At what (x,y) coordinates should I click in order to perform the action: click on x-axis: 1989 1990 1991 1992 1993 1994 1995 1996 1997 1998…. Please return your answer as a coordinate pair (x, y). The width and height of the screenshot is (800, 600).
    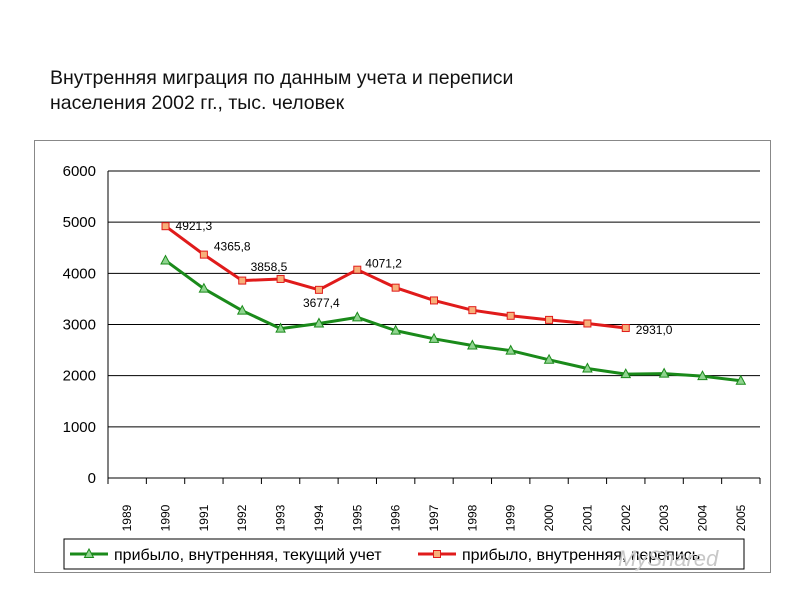
    Looking at the image, I should click on (434, 504).